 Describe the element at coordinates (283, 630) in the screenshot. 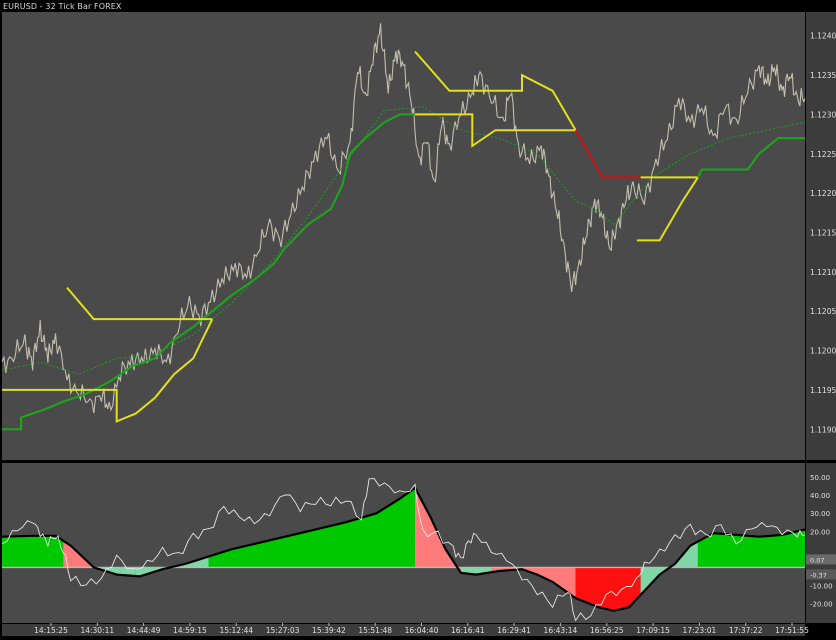

I see `time-tick-label: 15:27:03` at that location.